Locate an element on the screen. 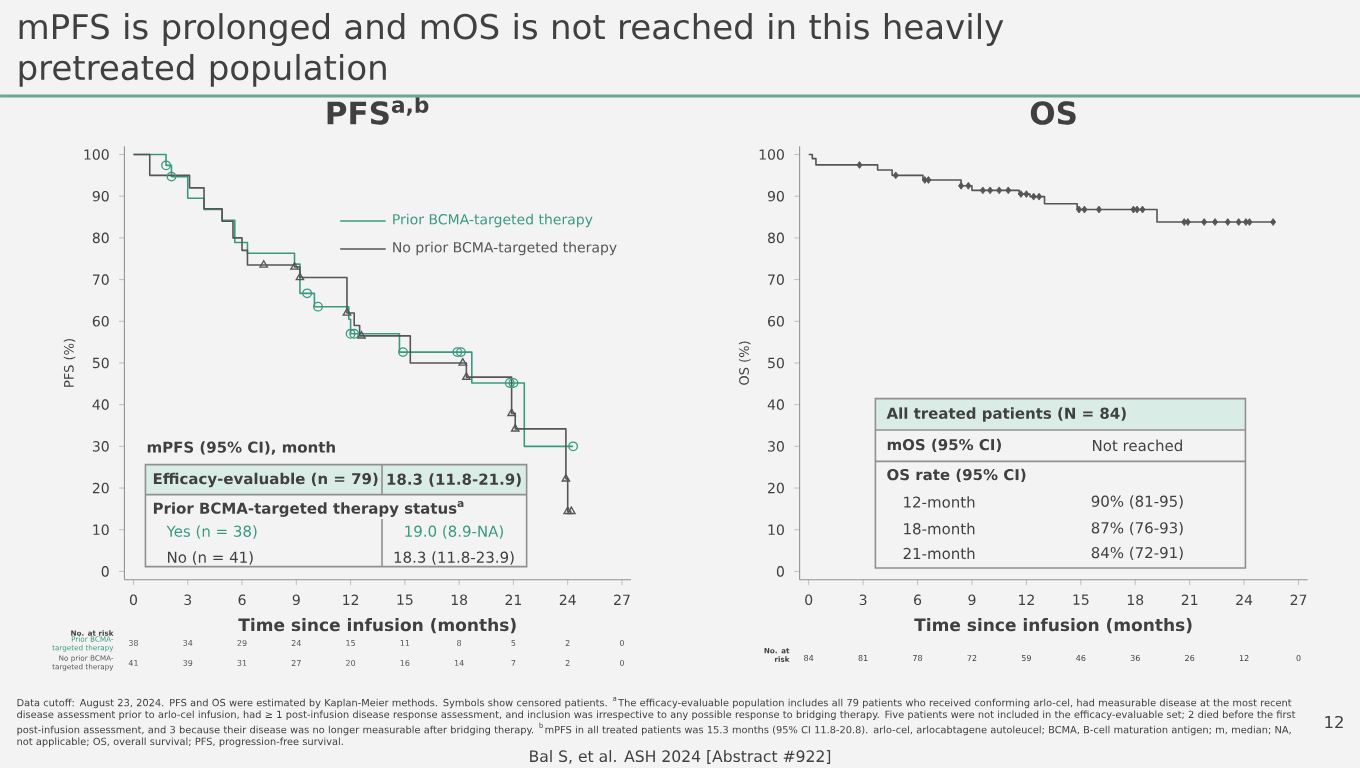 Image resolution: width=1360 pixels, height=768 pixels. text: mPFS is prolonged and mOS is not reached in this heavily pretreated population is located at coordinates (511, 50).